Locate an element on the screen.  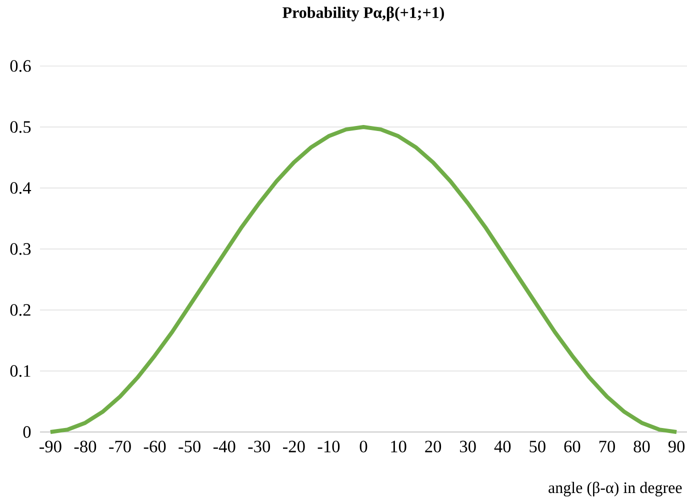
x-tick-label: 60 is located at coordinates (572, 446).